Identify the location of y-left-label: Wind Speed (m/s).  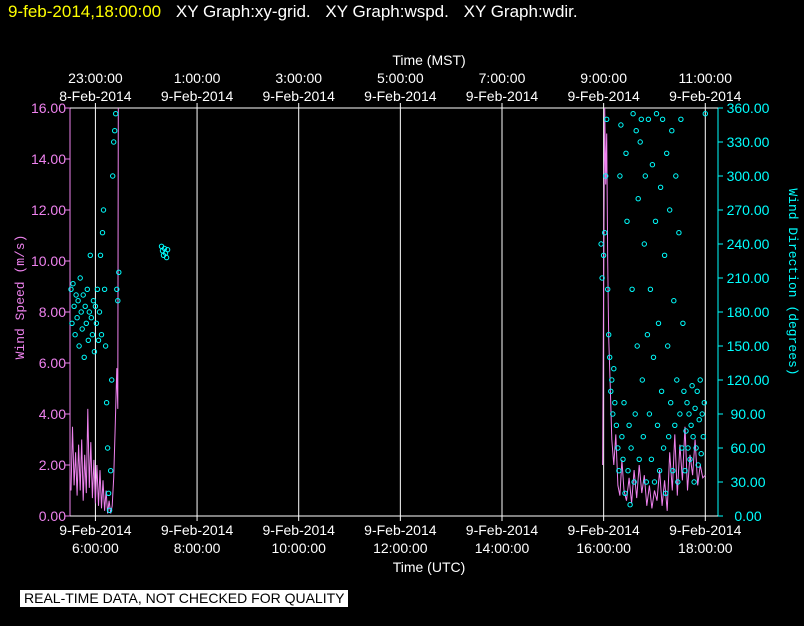
(20, 297).